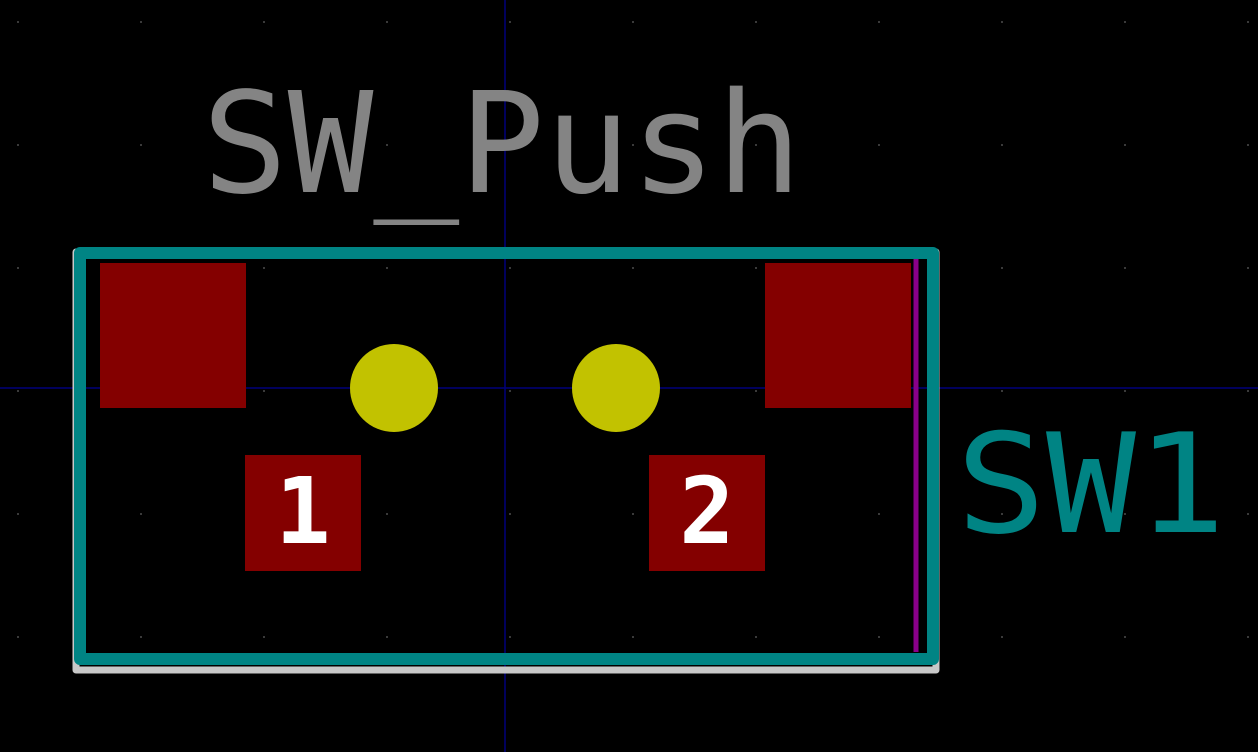  What do you see at coordinates (1091, 484) in the screenshot?
I see `footprint-reference-label: SW1` at bounding box center [1091, 484].